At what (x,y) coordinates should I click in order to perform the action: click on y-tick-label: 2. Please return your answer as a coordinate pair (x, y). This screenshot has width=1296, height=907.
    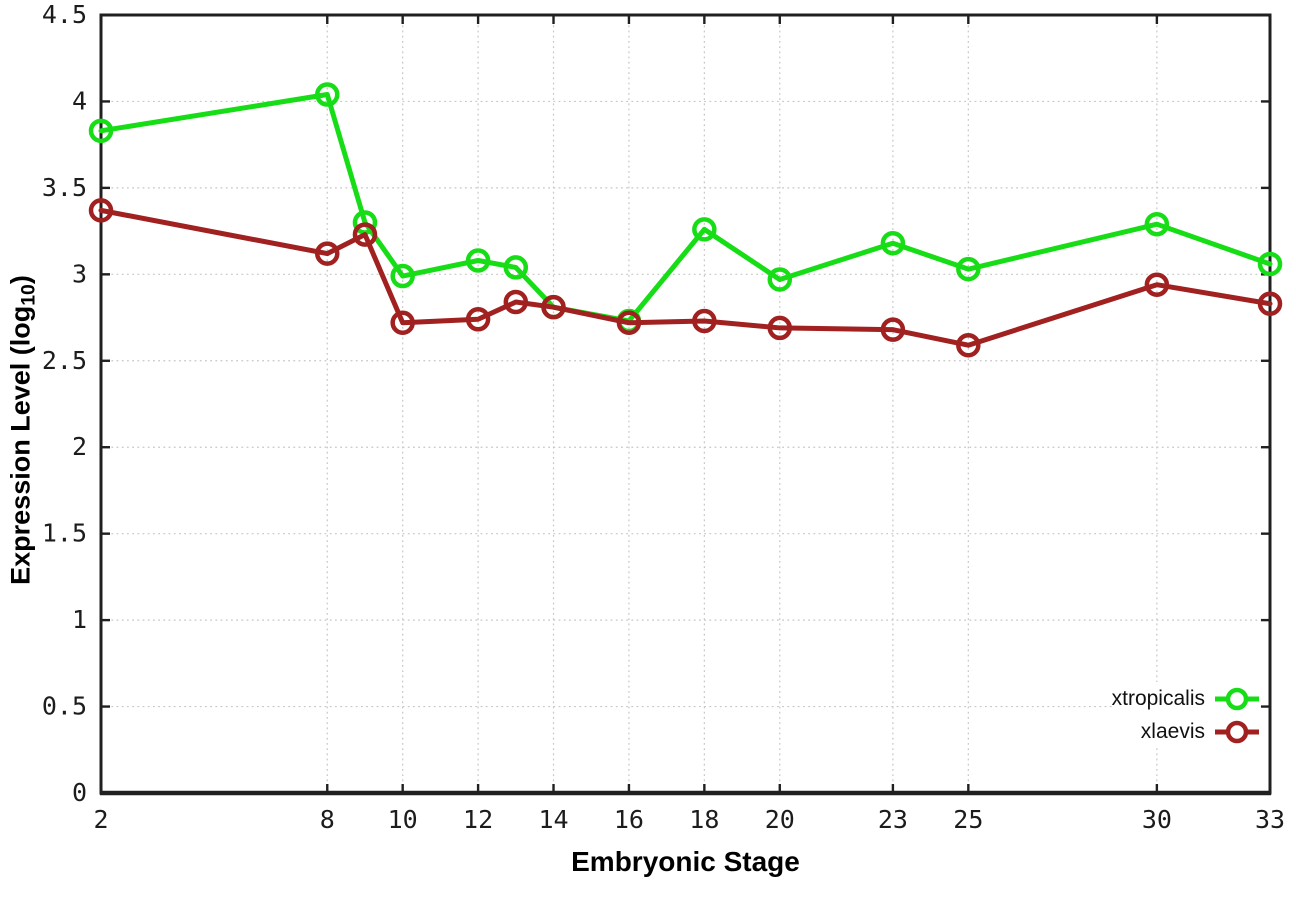
    Looking at the image, I should click on (79, 446).